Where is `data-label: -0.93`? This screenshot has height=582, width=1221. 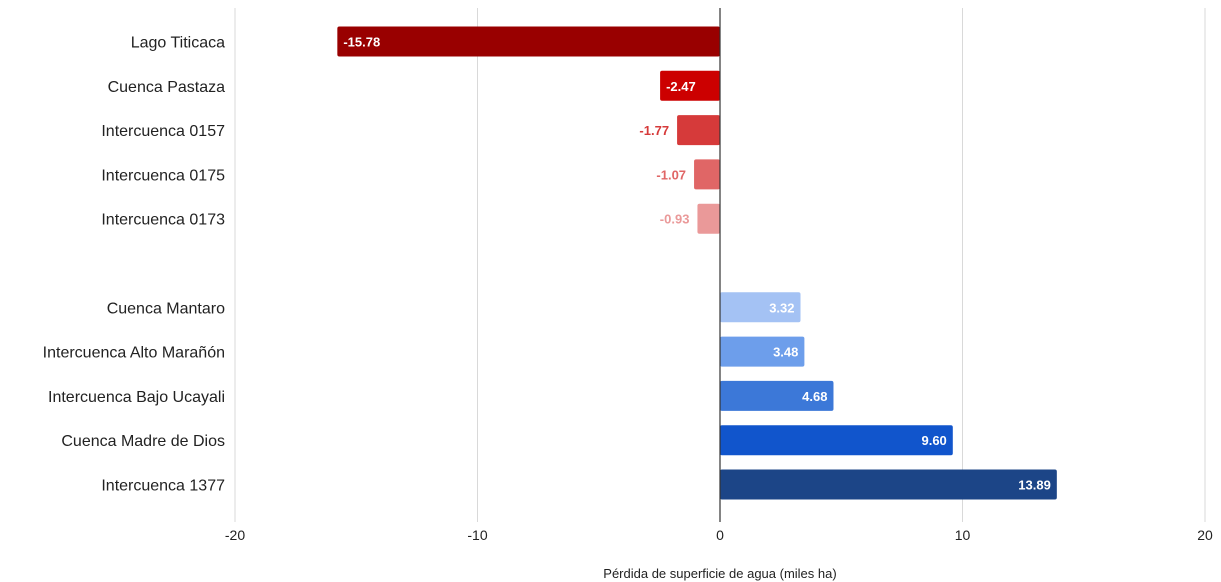
data-label: -0.93 is located at coordinates (675, 219).